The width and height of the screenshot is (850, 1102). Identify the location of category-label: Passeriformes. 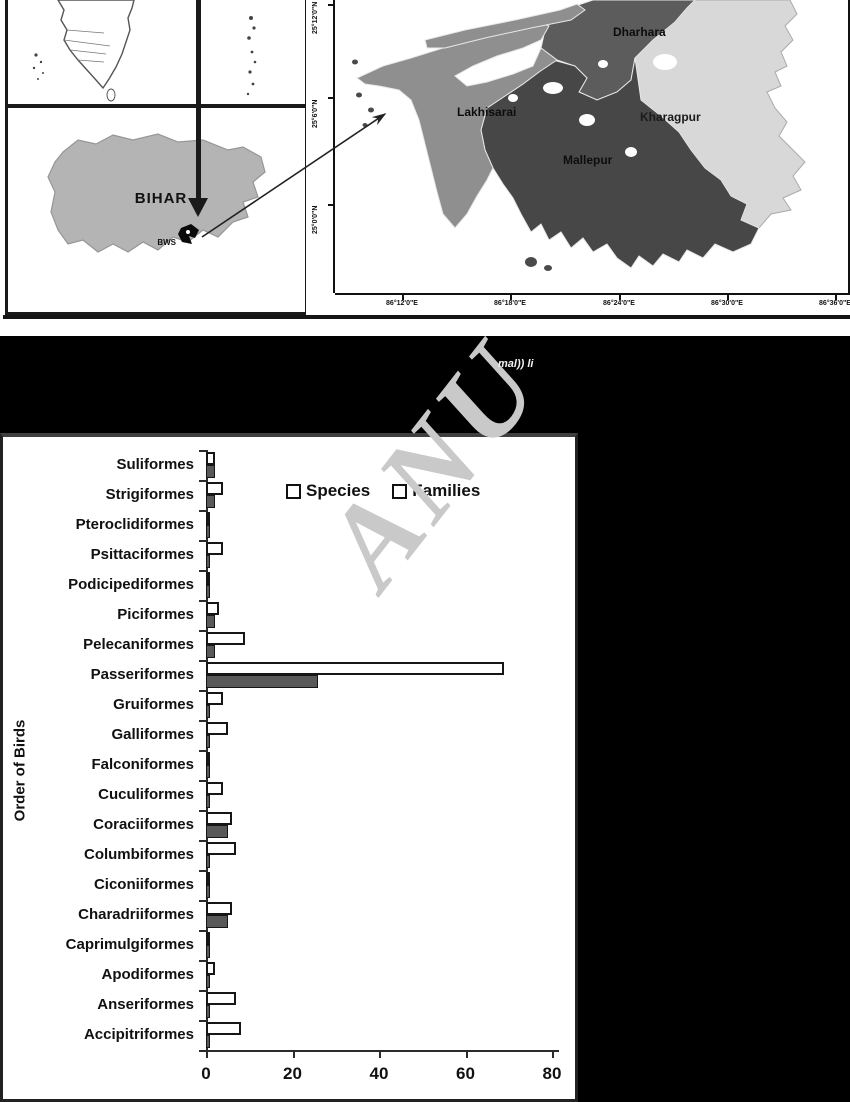
(142, 674).